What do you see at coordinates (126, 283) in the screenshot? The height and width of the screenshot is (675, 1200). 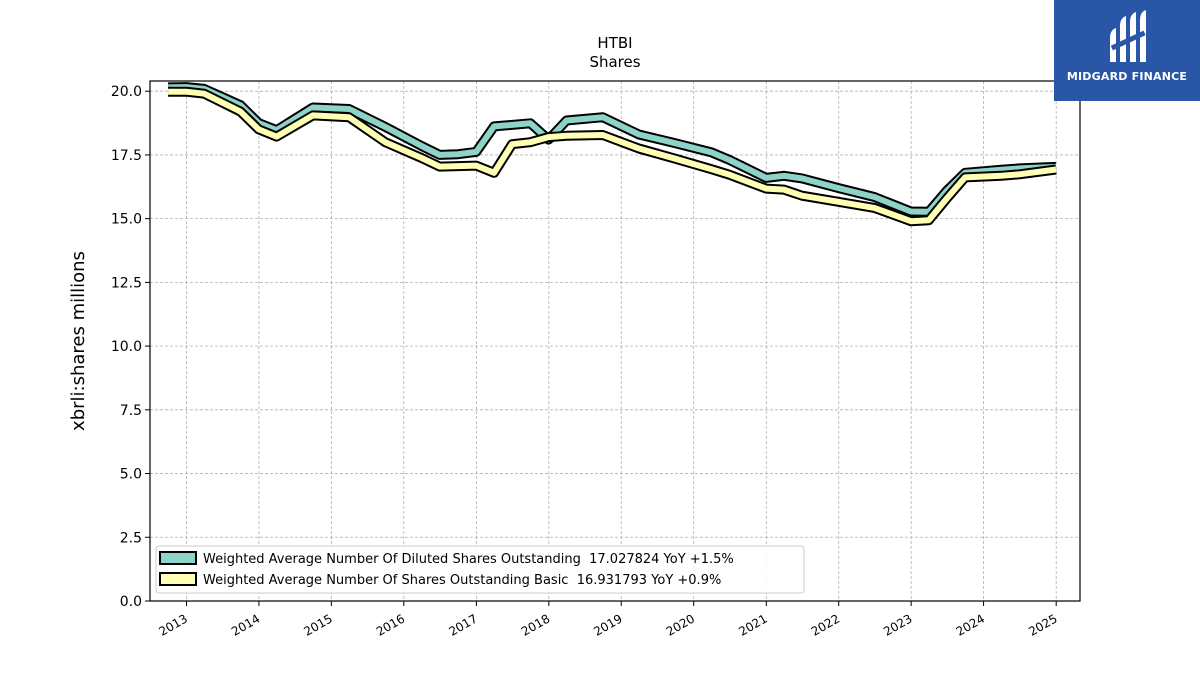 I see `y-tick-label: 12.5` at bounding box center [126, 283].